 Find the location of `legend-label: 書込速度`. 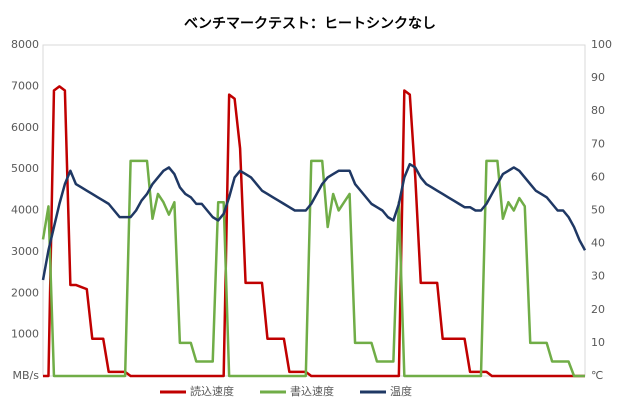

legend-label: 書込速度 is located at coordinates (312, 391).